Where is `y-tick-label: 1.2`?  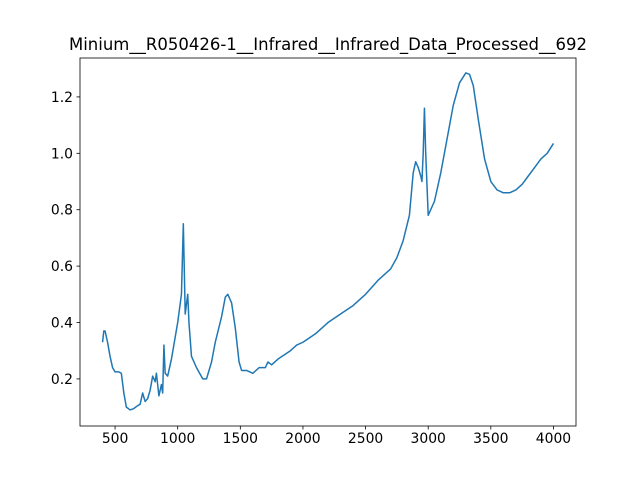 y-tick-label: 1.2 is located at coordinates (62, 98).